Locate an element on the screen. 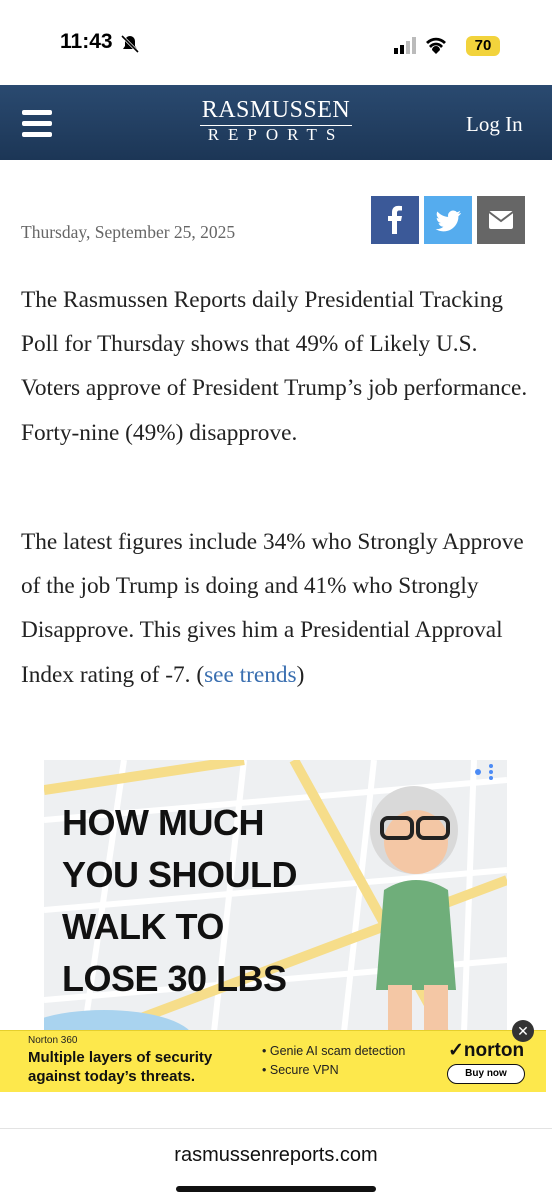 This screenshot has width=552, height=1200. logo-top: RASMUSSEN is located at coordinates (276, 110).